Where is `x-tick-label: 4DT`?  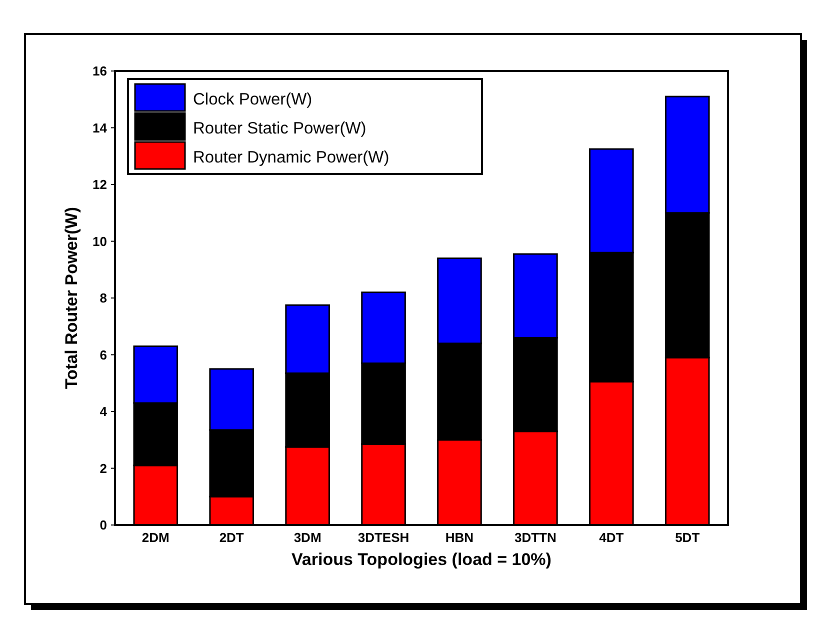 x-tick-label: 4DT is located at coordinates (611, 537).